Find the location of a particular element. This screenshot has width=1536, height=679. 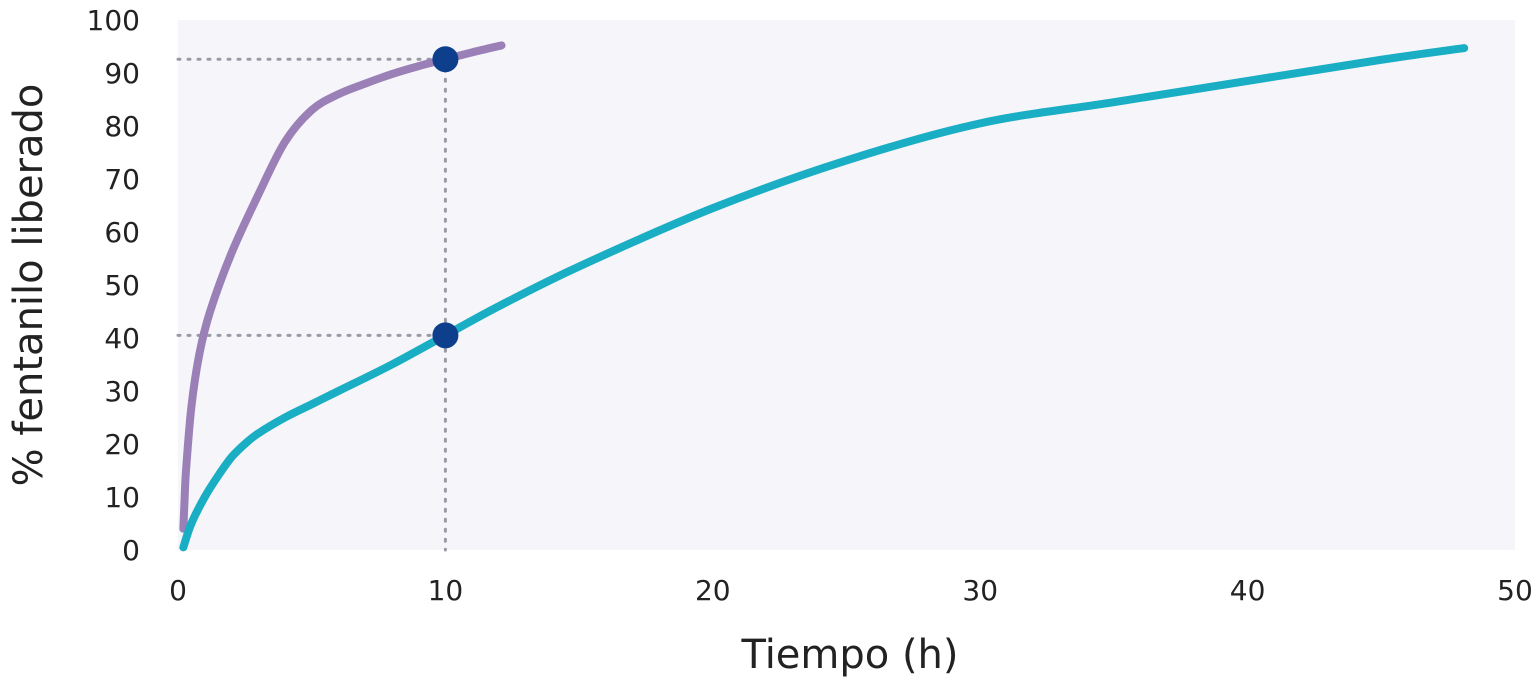

y-tick-label: 40 is located at coordinates (122, 338).